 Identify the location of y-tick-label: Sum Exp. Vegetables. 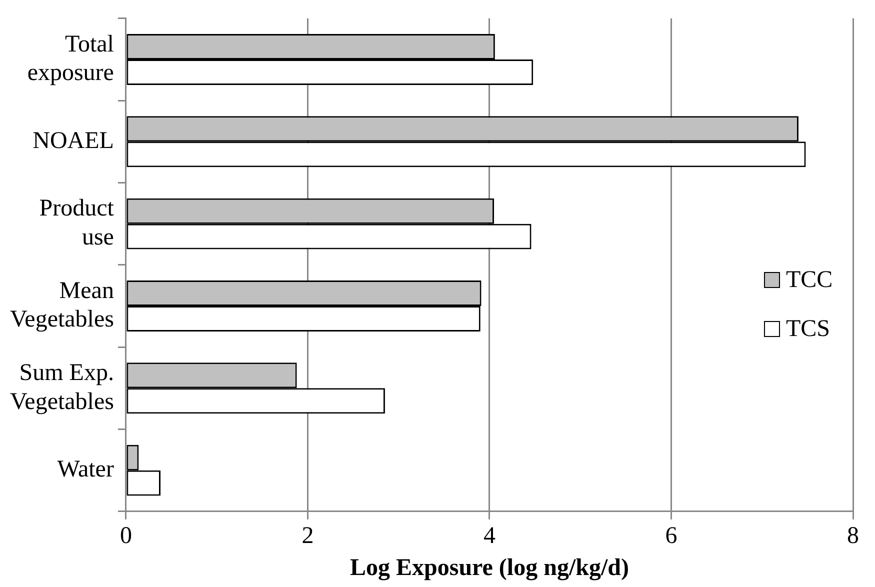
(62, 387).